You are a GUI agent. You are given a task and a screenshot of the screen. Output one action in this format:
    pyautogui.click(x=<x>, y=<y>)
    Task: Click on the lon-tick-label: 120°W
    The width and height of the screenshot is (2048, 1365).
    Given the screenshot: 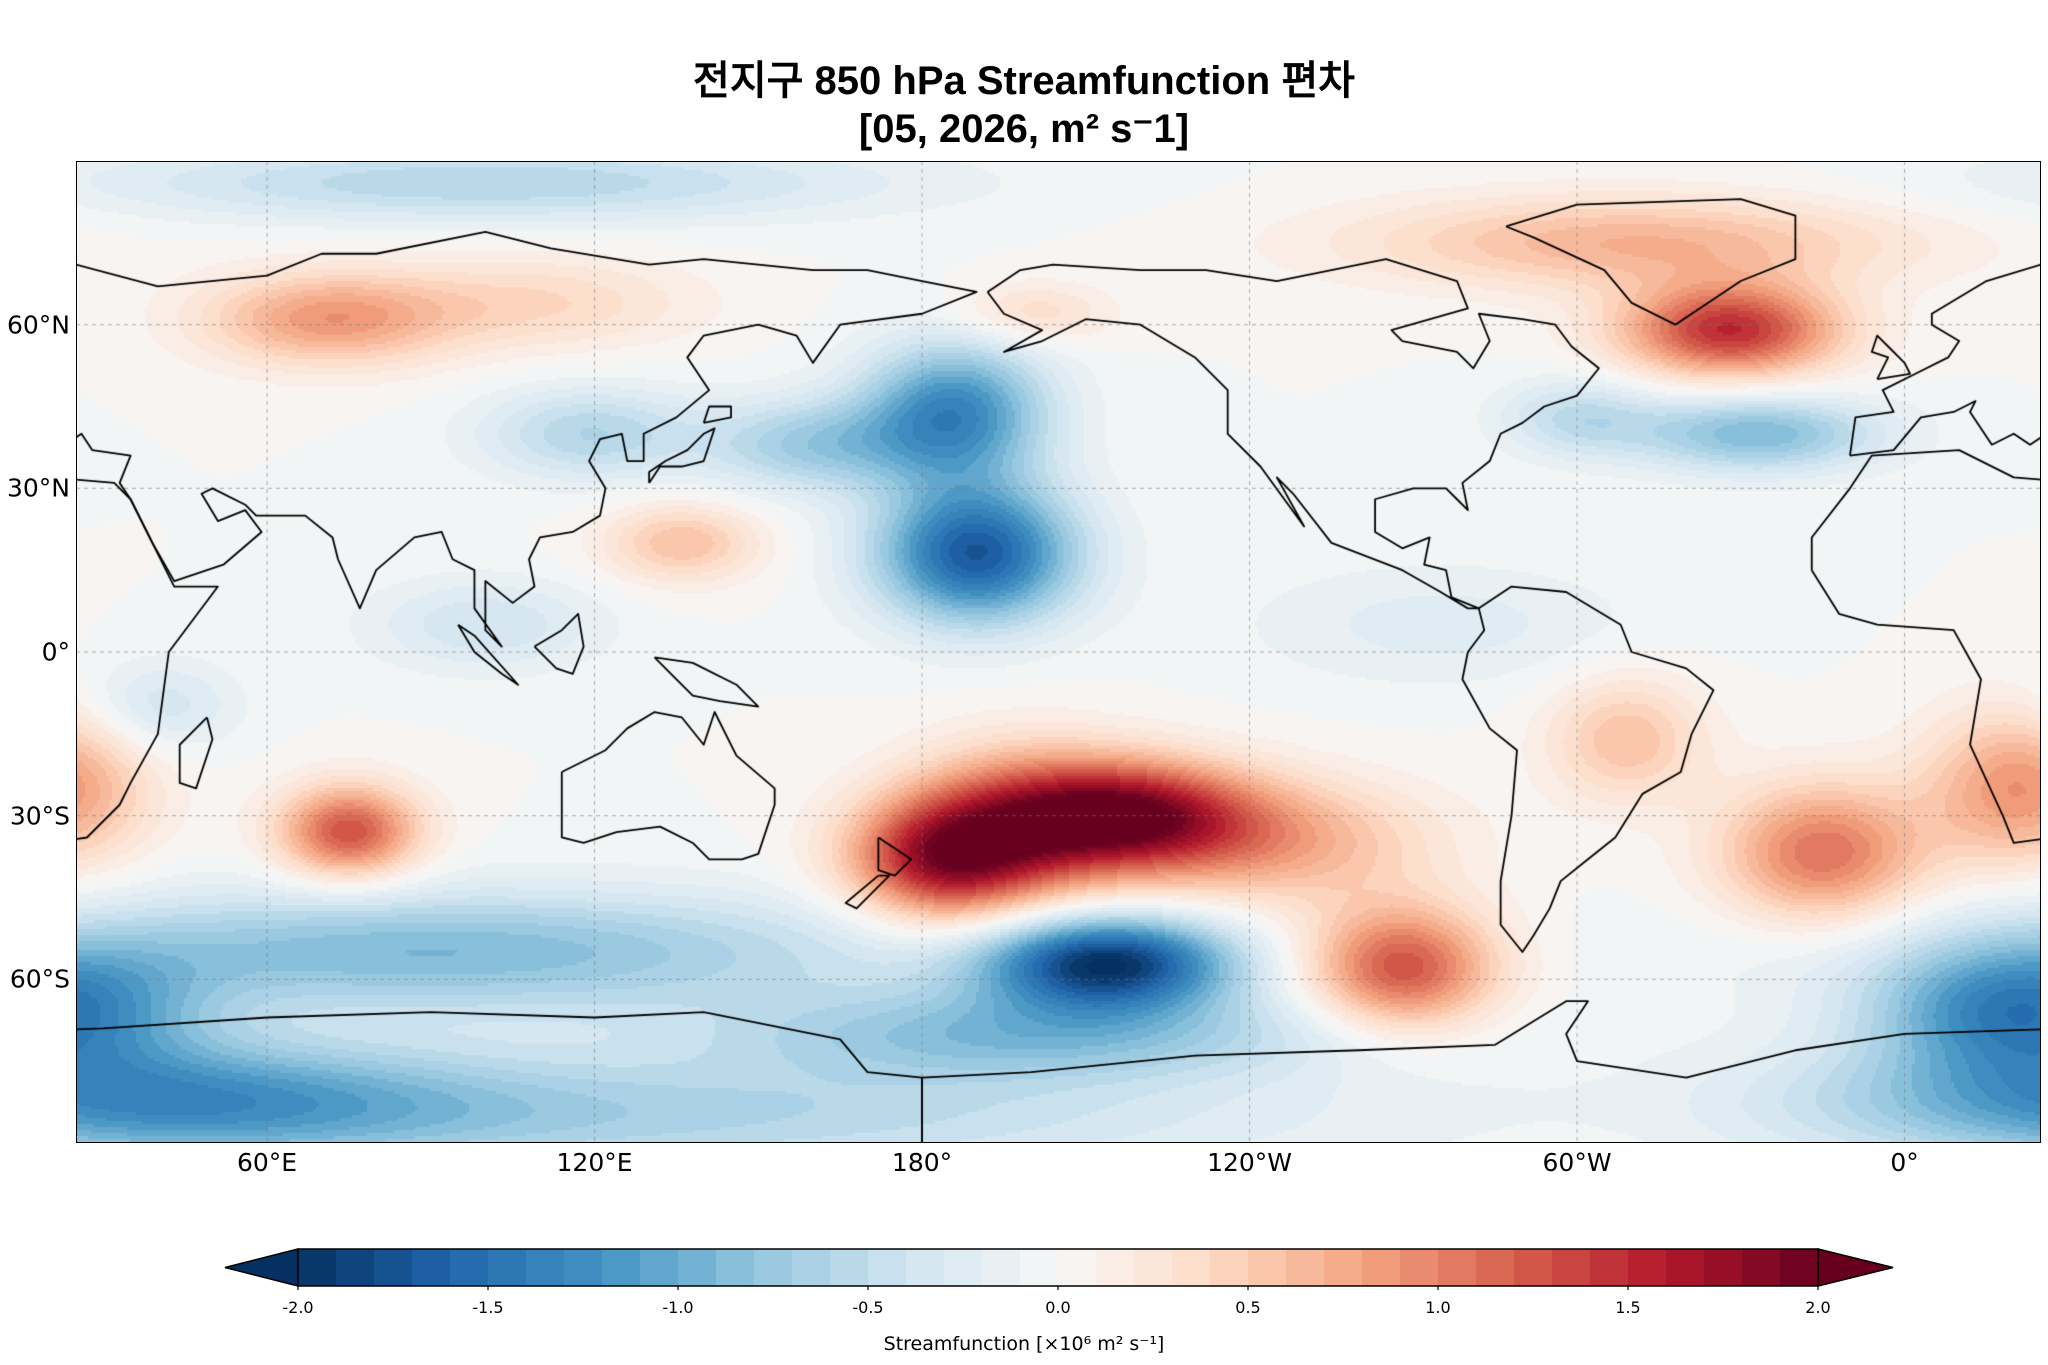 What is the action you would take?
    pyautogui.click(x=1249, y=1162)
    